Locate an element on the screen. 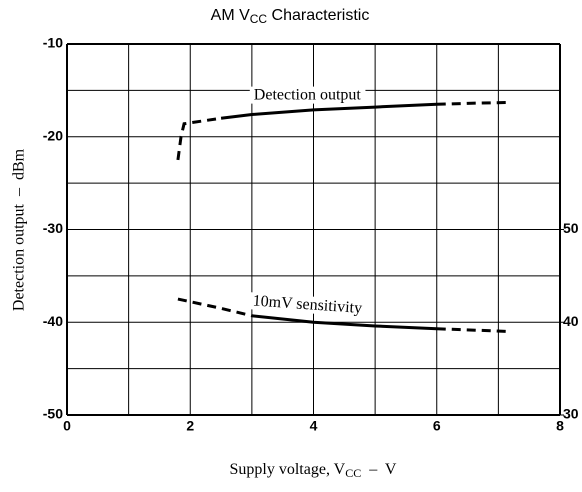 The image size is (582, 492). y-tick-label: -30 is located at coordinates (53, 228).